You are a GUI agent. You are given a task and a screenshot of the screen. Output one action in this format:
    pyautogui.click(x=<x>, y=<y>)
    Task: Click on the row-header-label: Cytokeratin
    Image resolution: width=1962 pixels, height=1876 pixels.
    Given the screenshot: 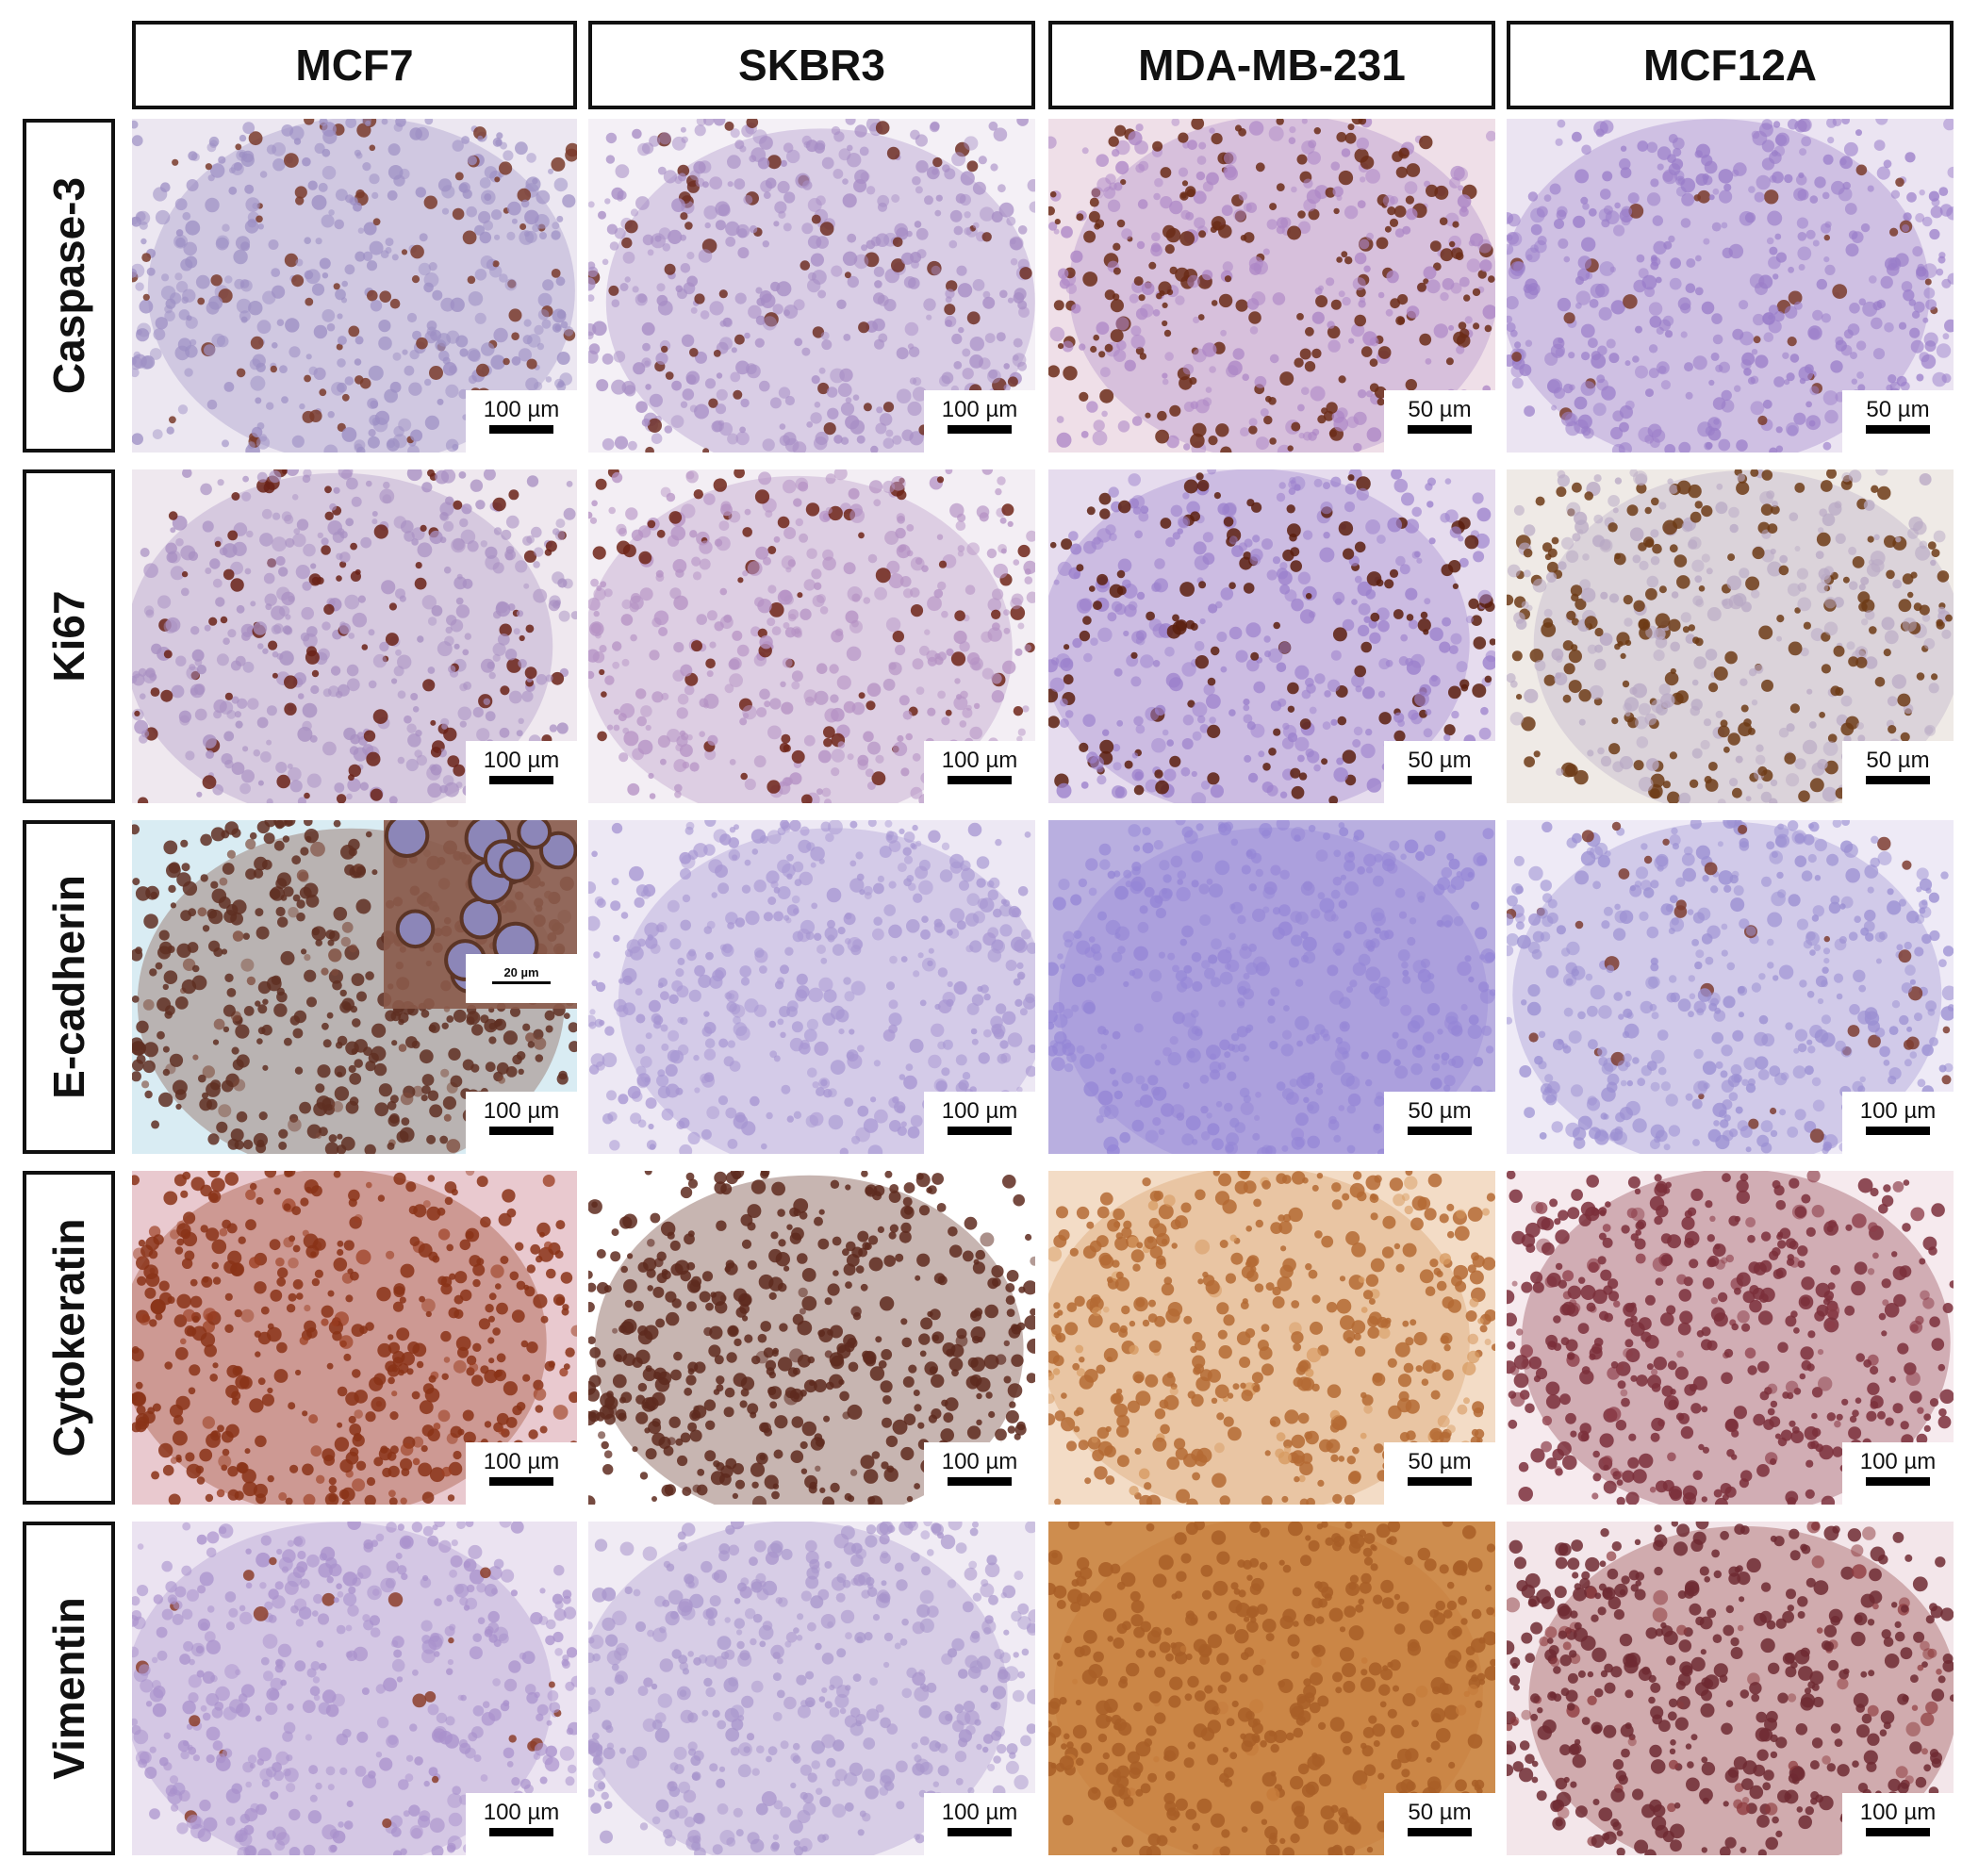 What is the action you would take?
    pyautogui.click(x=68, y=1338)
    